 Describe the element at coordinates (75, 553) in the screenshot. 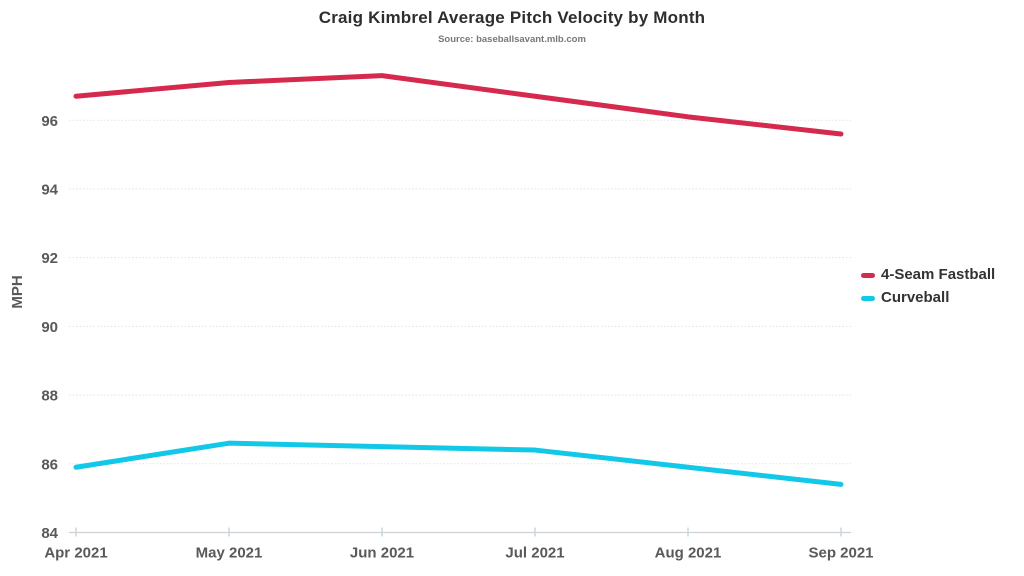

I see `svg-text: Apr 2021` at that location.